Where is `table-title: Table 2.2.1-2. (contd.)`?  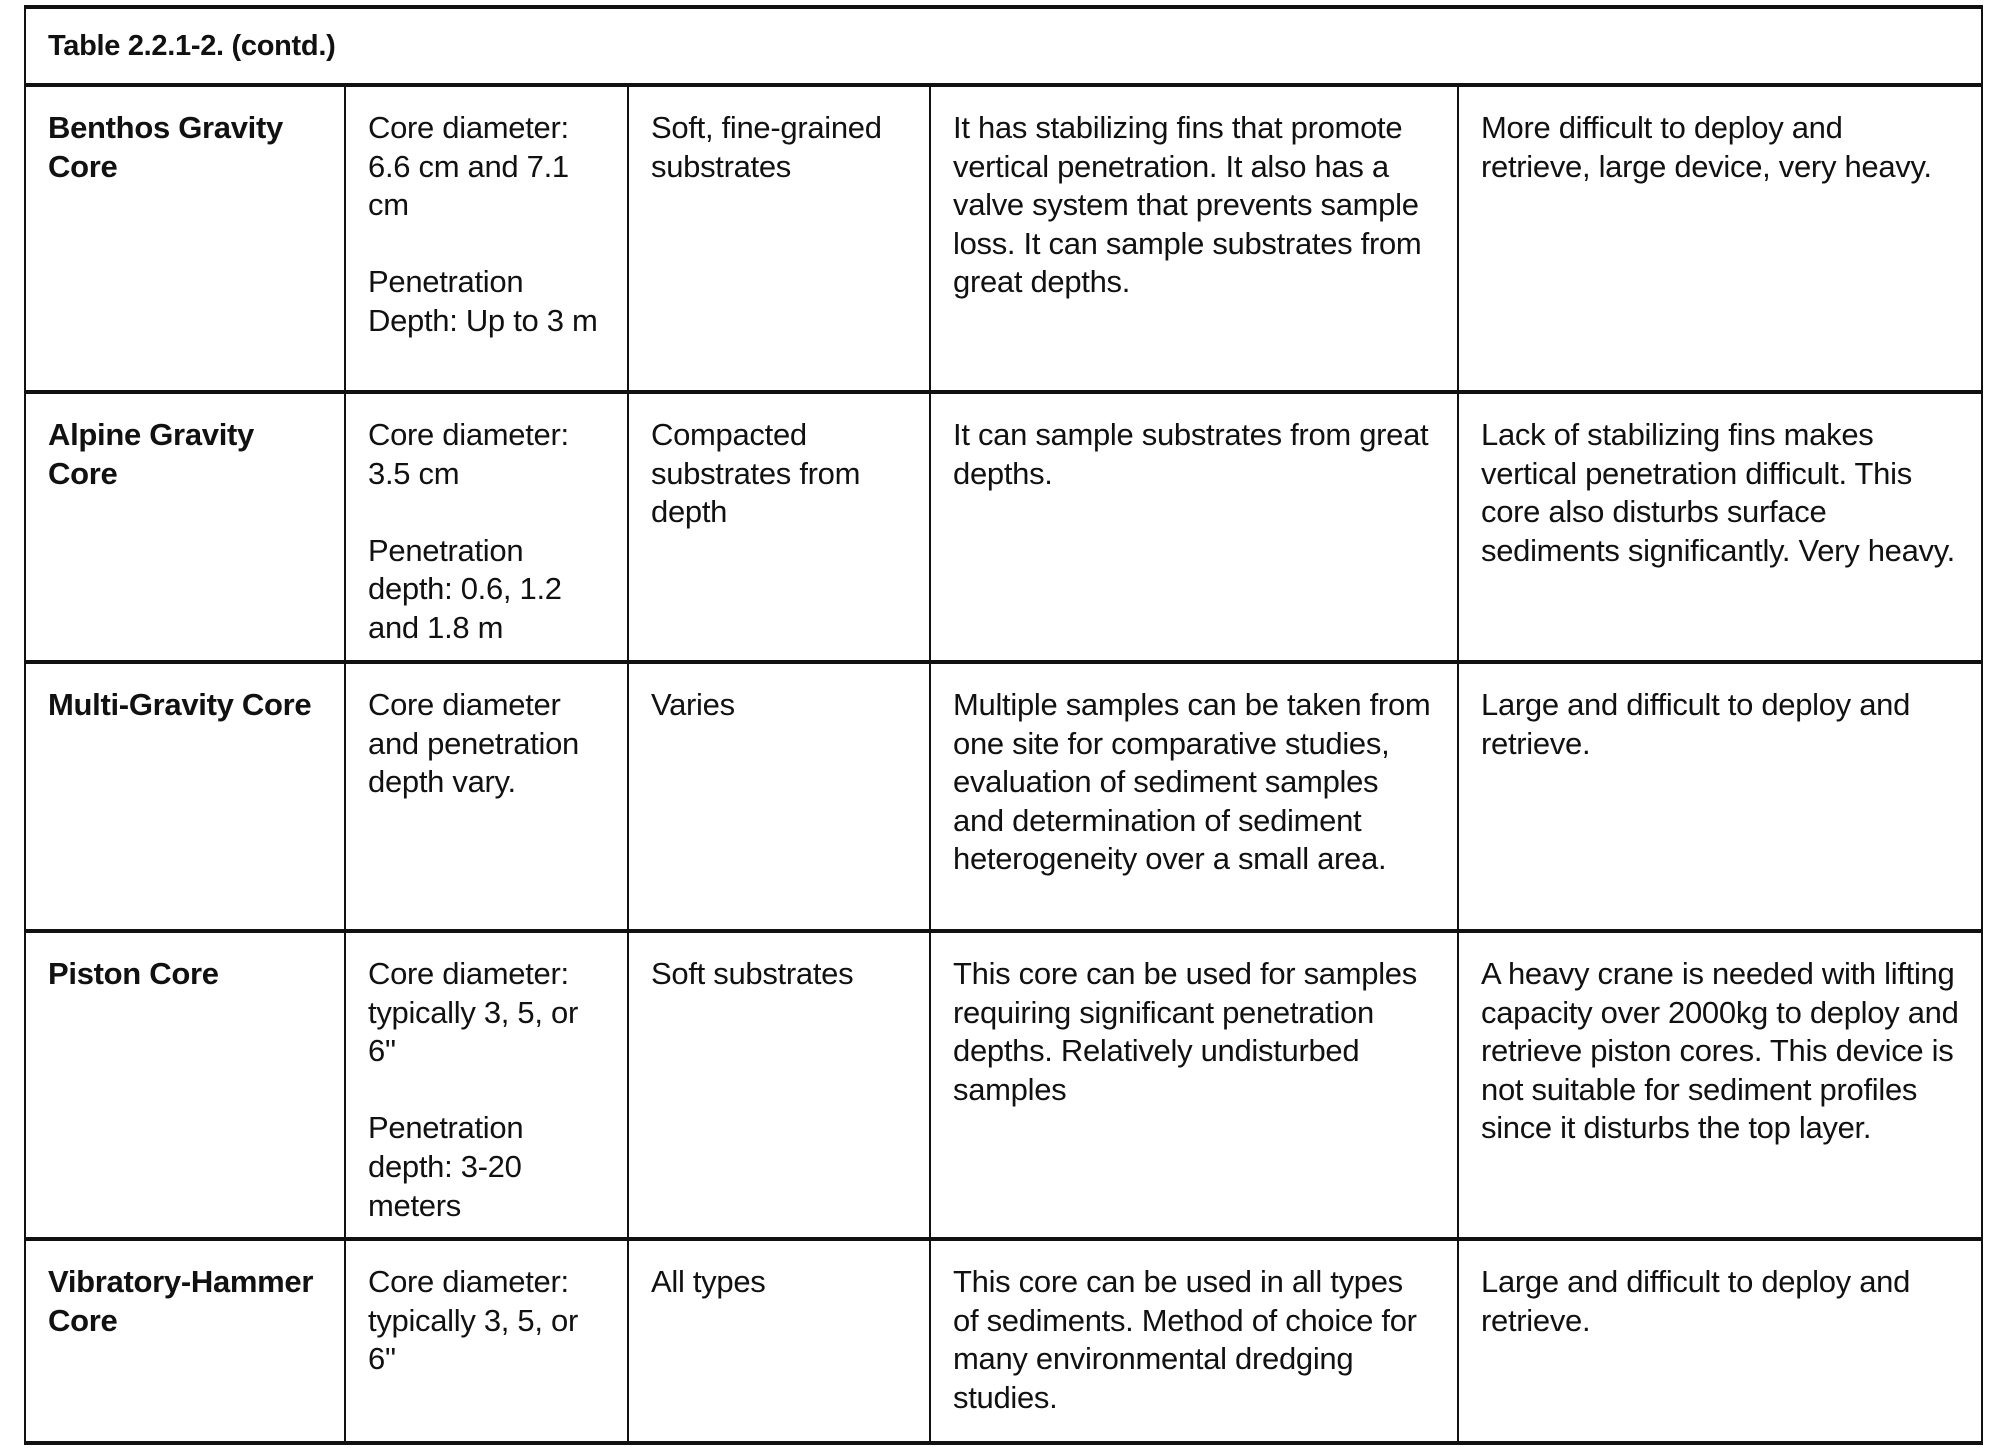 table-title: Table 2.2.1-2. (contd.) is located at coordinates (1003, 46).